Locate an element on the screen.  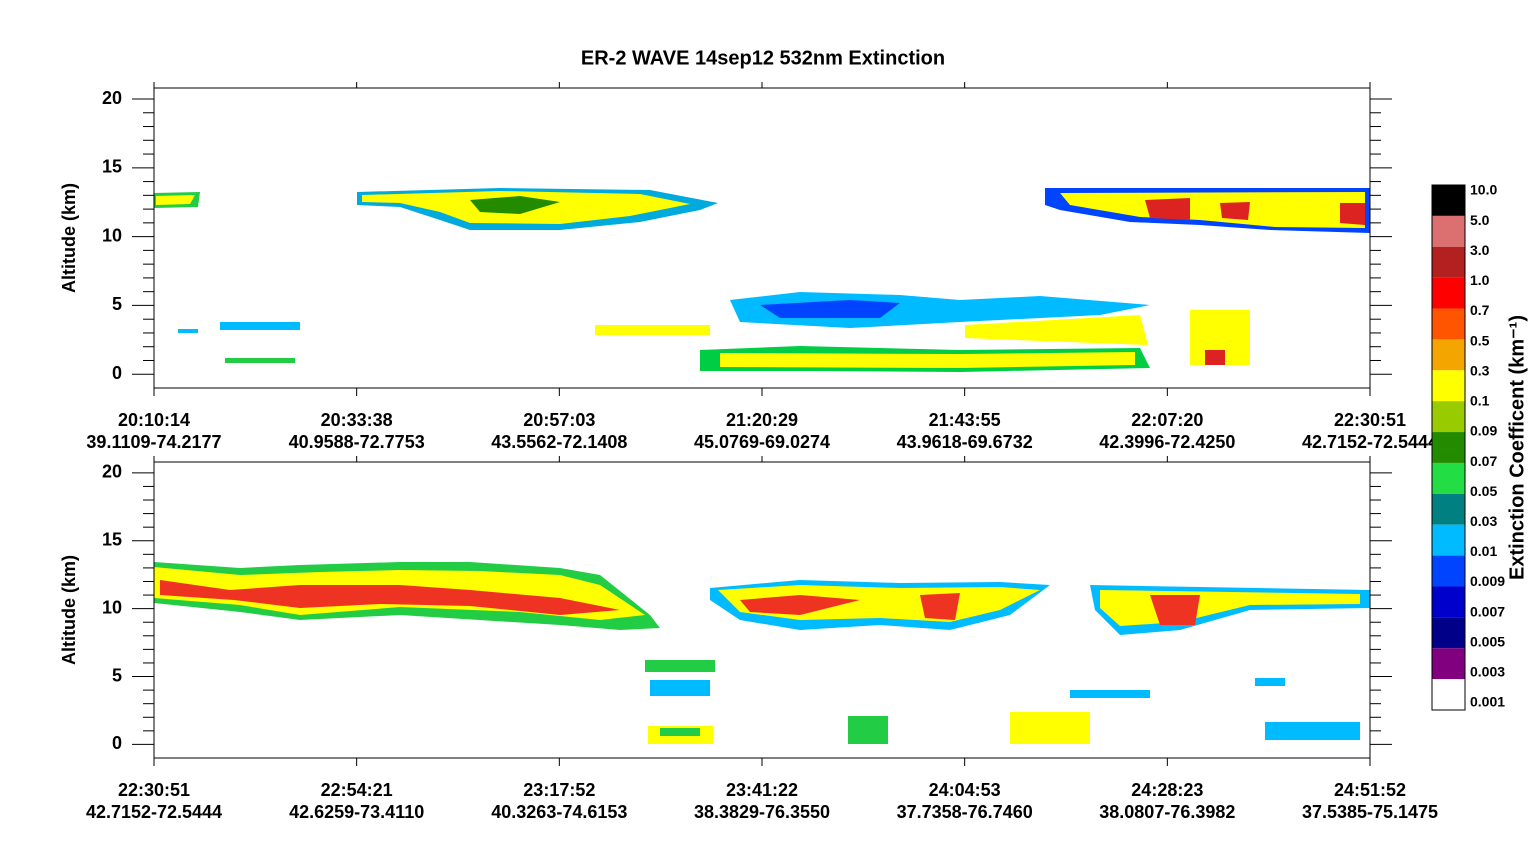
x-tick-label: 20:57:03 is located at coordinates (559, 420).